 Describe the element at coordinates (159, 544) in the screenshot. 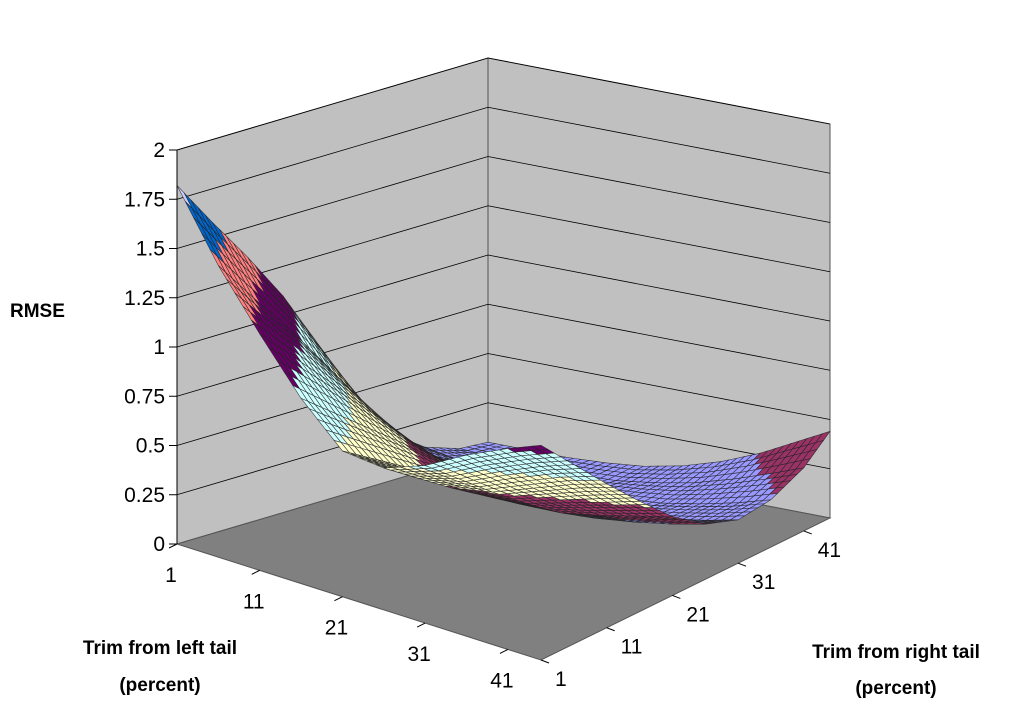

I see `z-tick-label-0: 0` at that location.